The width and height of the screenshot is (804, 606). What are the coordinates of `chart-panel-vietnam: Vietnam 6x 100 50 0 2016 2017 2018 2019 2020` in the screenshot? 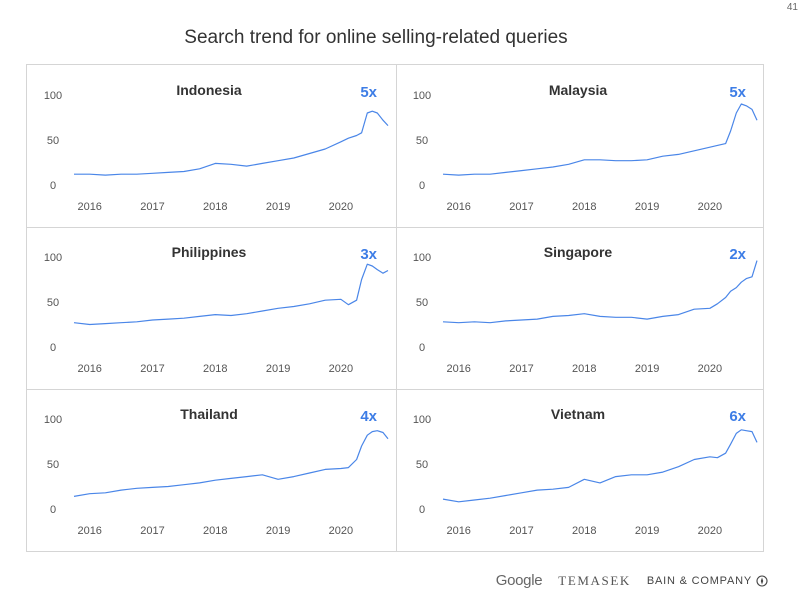 It's located at (585, 471).